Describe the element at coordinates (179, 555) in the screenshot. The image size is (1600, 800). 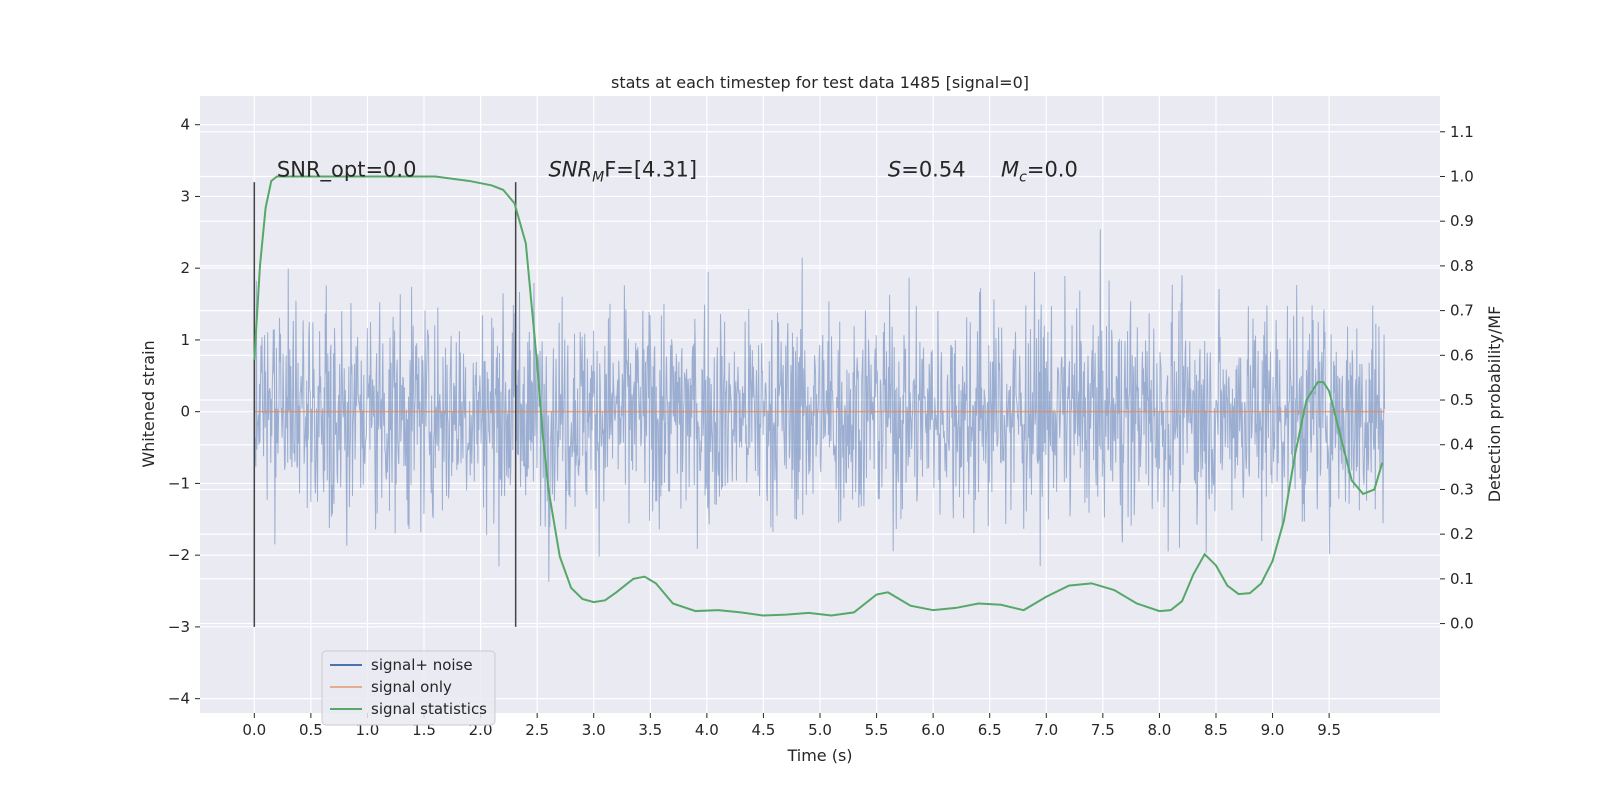
I see `y-left-tick-label: −2` at that location.